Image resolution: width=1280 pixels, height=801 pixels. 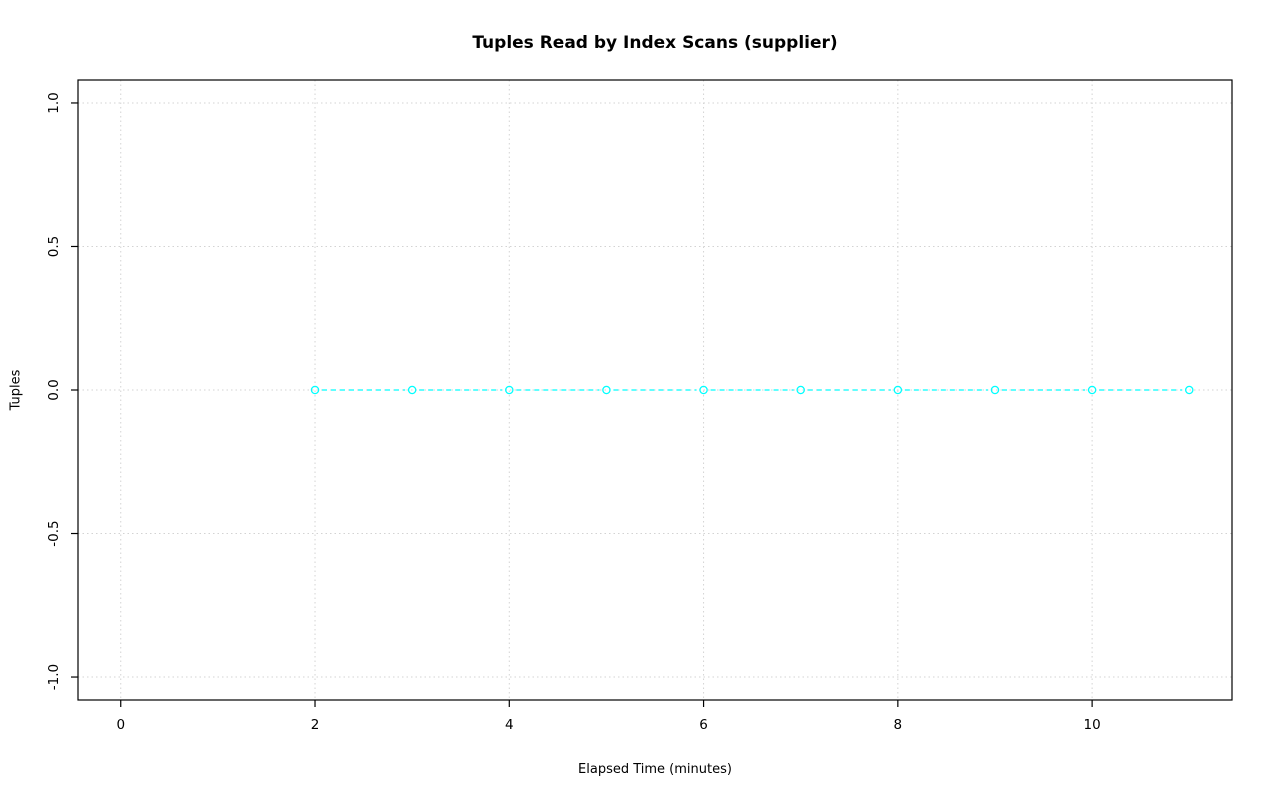 I want to click on x-axis-label: Elapsed Time (minutes), so click(x=655, y=769).